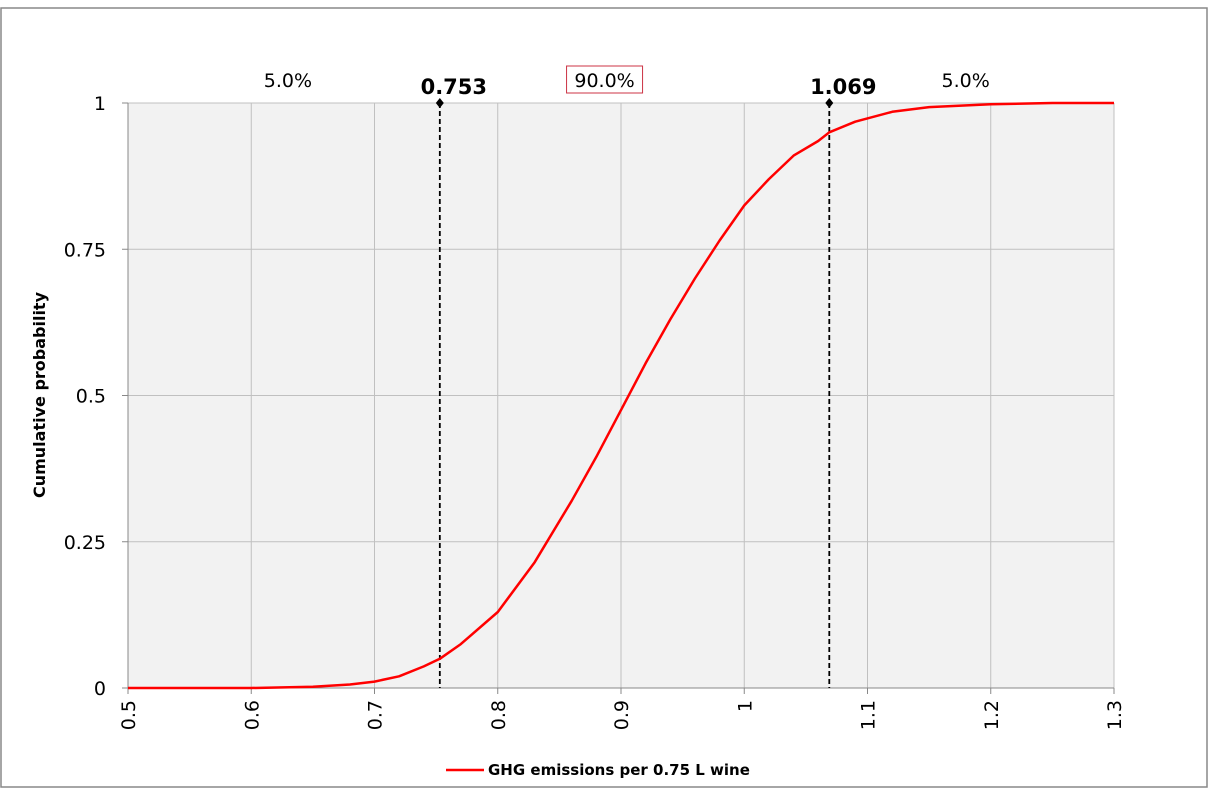 The width and height of the screenshot is (1209, 789). Describe the element at coordinates (843, 87) in the screenshot. I see `percentile-label: 1.069` at that location.